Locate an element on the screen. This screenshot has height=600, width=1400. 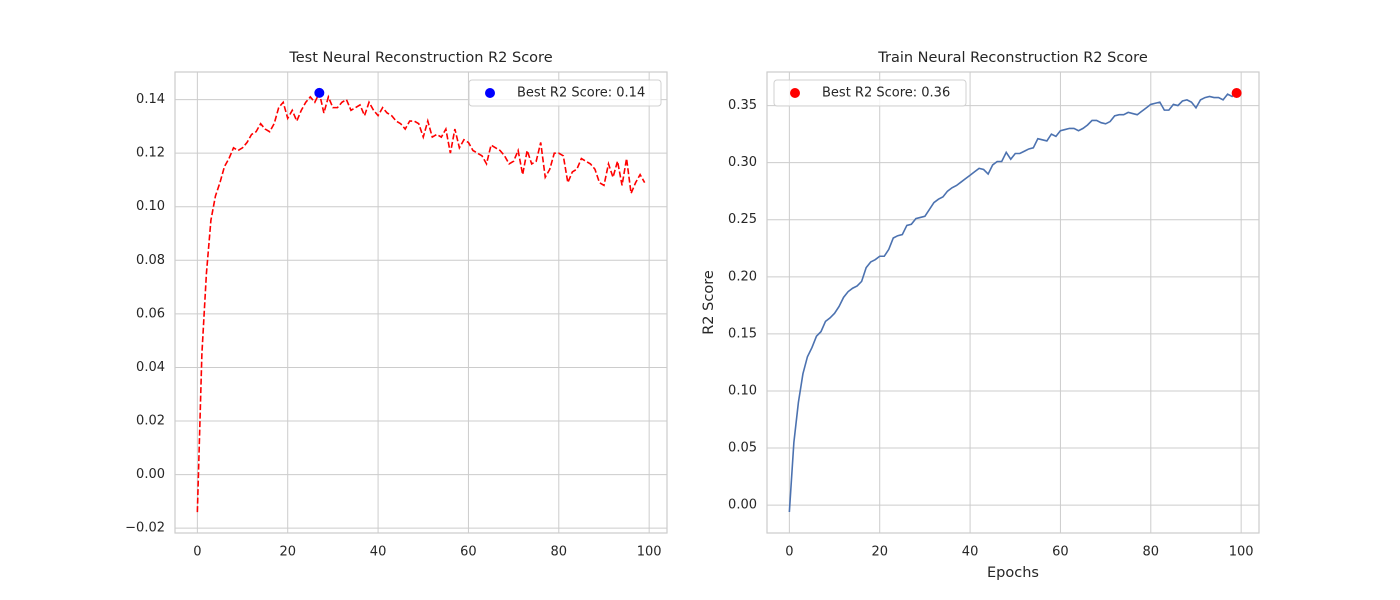
y-tick-label: 0.04 is located at coordinates (150, 367).